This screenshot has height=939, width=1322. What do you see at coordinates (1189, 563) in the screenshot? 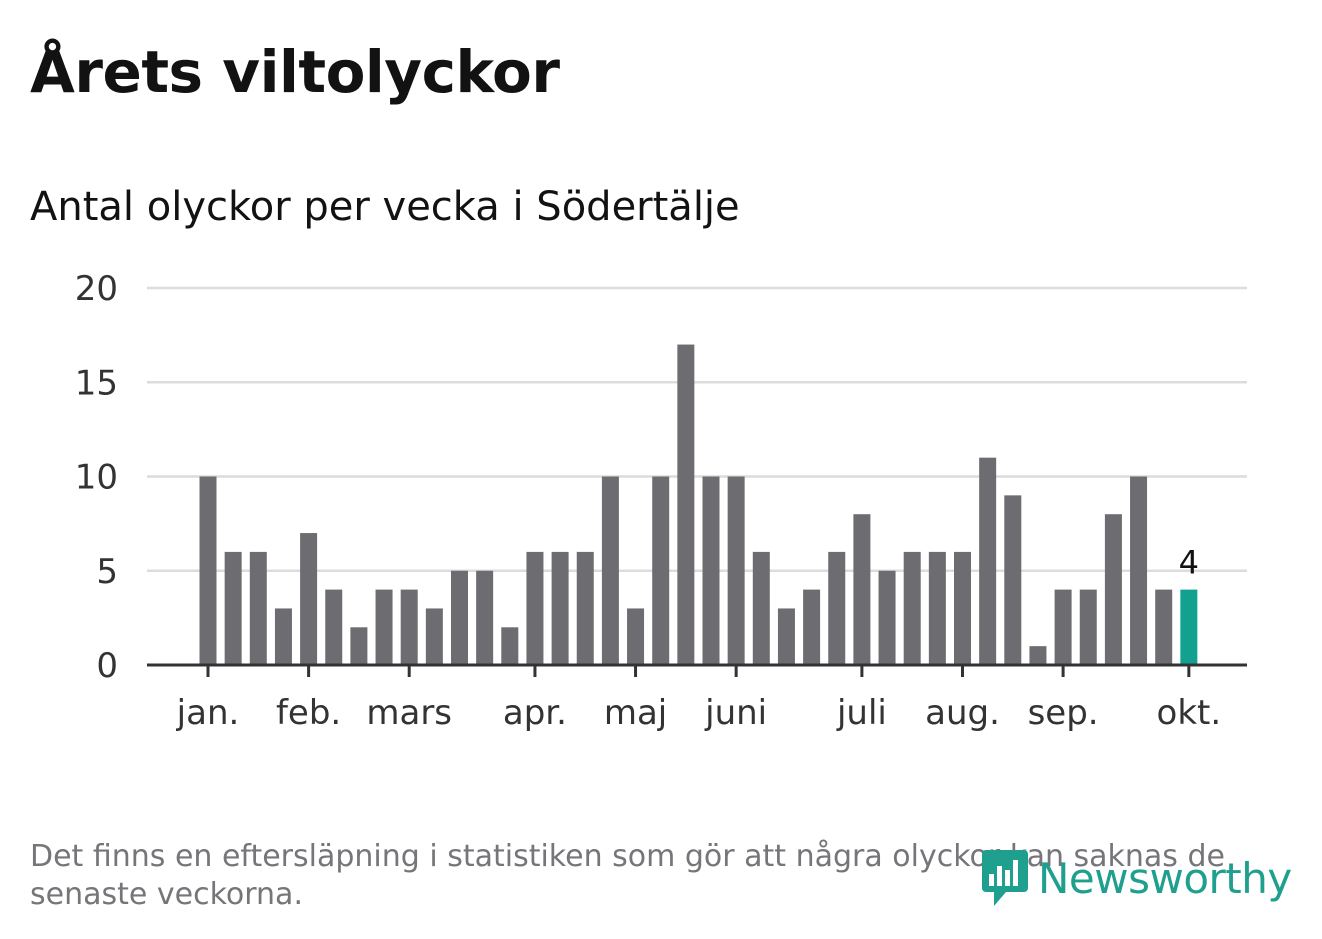
I see `data-label: 4` at bounding box center [1189, 563].